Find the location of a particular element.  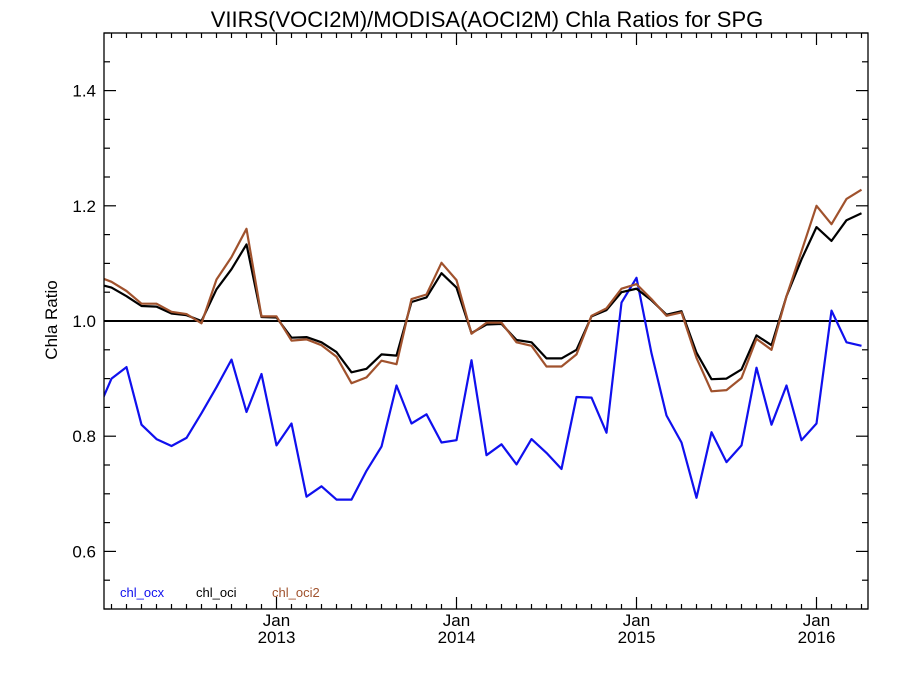

y-axis-label: Chla Ratio is located at coordinates (51, 319).